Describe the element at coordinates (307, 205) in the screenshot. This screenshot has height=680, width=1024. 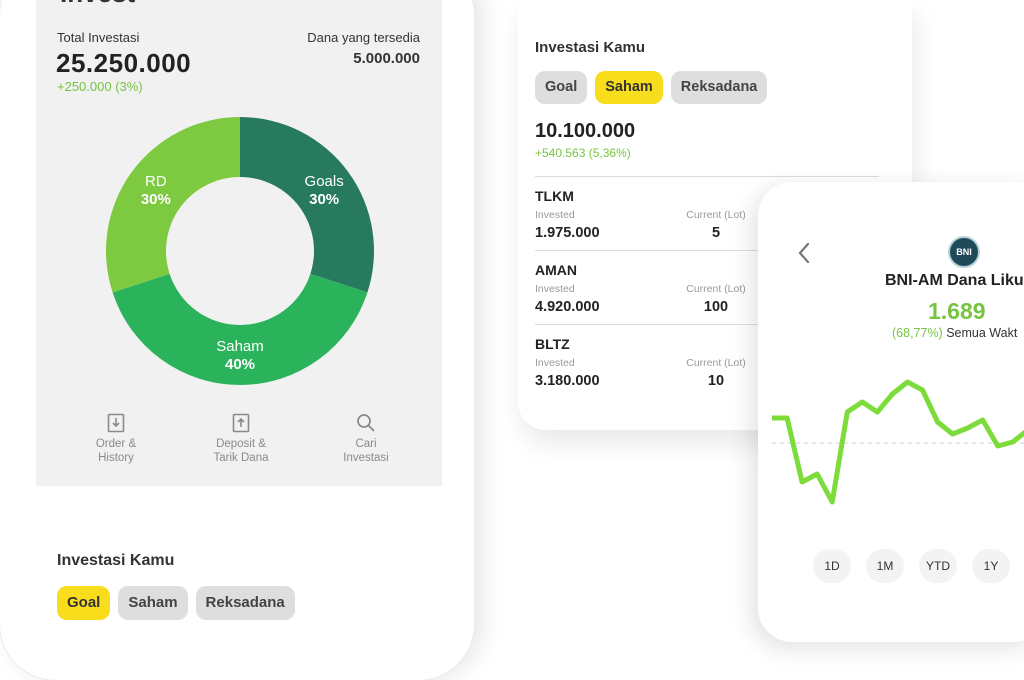
I see `donut-slice-goals` at that location.